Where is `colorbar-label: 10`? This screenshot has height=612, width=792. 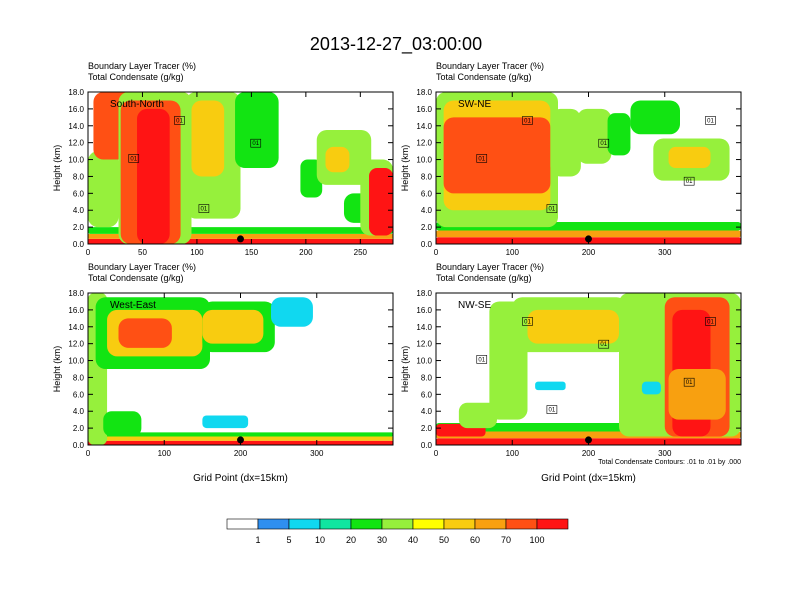
colorbar-label: 10 is located at coordinates (320, 540).